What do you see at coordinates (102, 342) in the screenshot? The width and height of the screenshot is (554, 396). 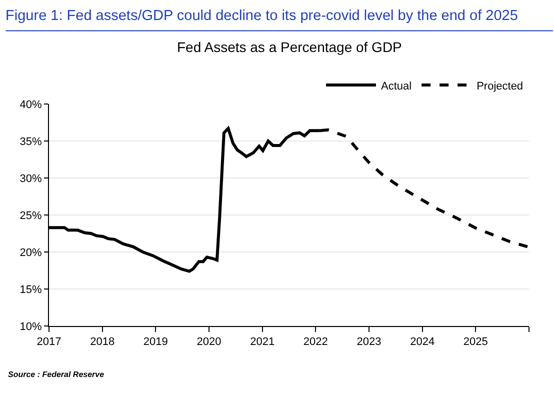 I see `x-tick-label: 2018` at bounding box center [102, 342].